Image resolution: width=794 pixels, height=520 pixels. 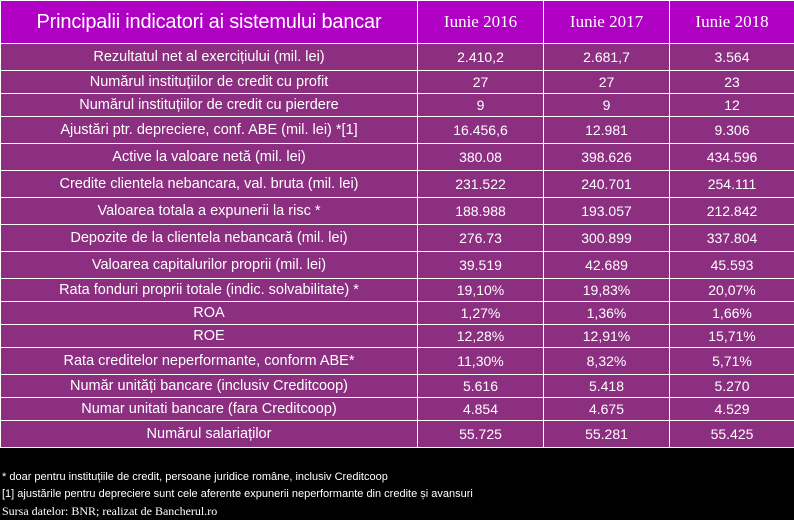 What do you see at coordinates (732, 409) in the screenshot?
I see `value-2018: 4.529` at bounding box center [732, 409].